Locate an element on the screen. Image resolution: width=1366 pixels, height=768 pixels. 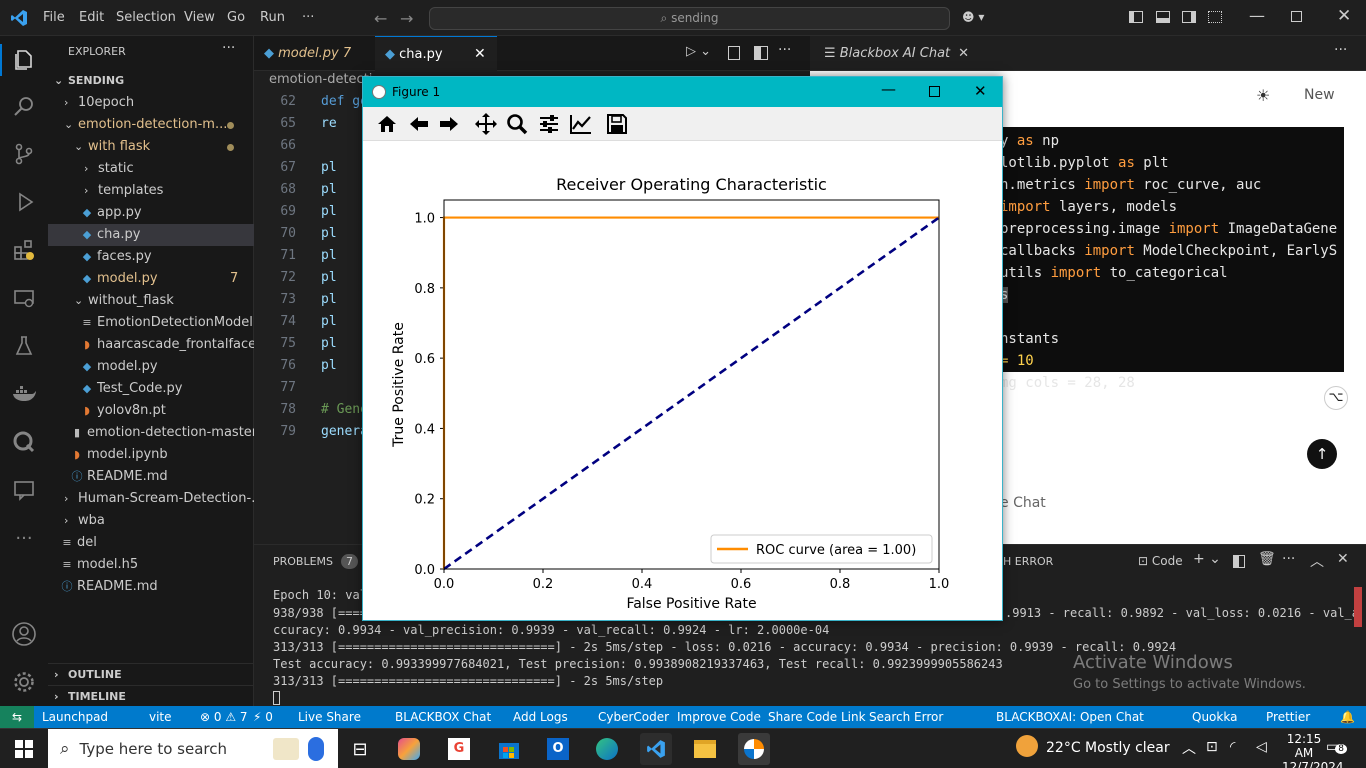
tree-file-app-py: ◆ app.py is located at coordinates (151, 213).